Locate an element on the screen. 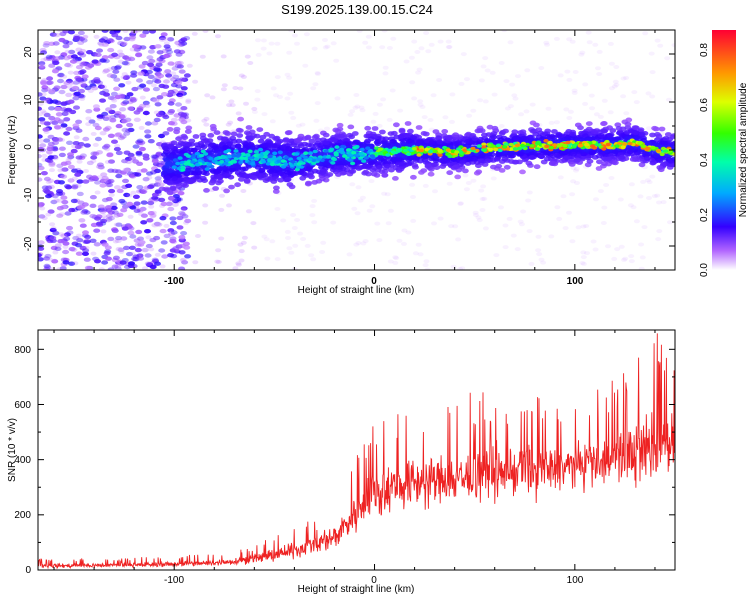  top-xtick-0: 0 is located at coordinates (374, 281).